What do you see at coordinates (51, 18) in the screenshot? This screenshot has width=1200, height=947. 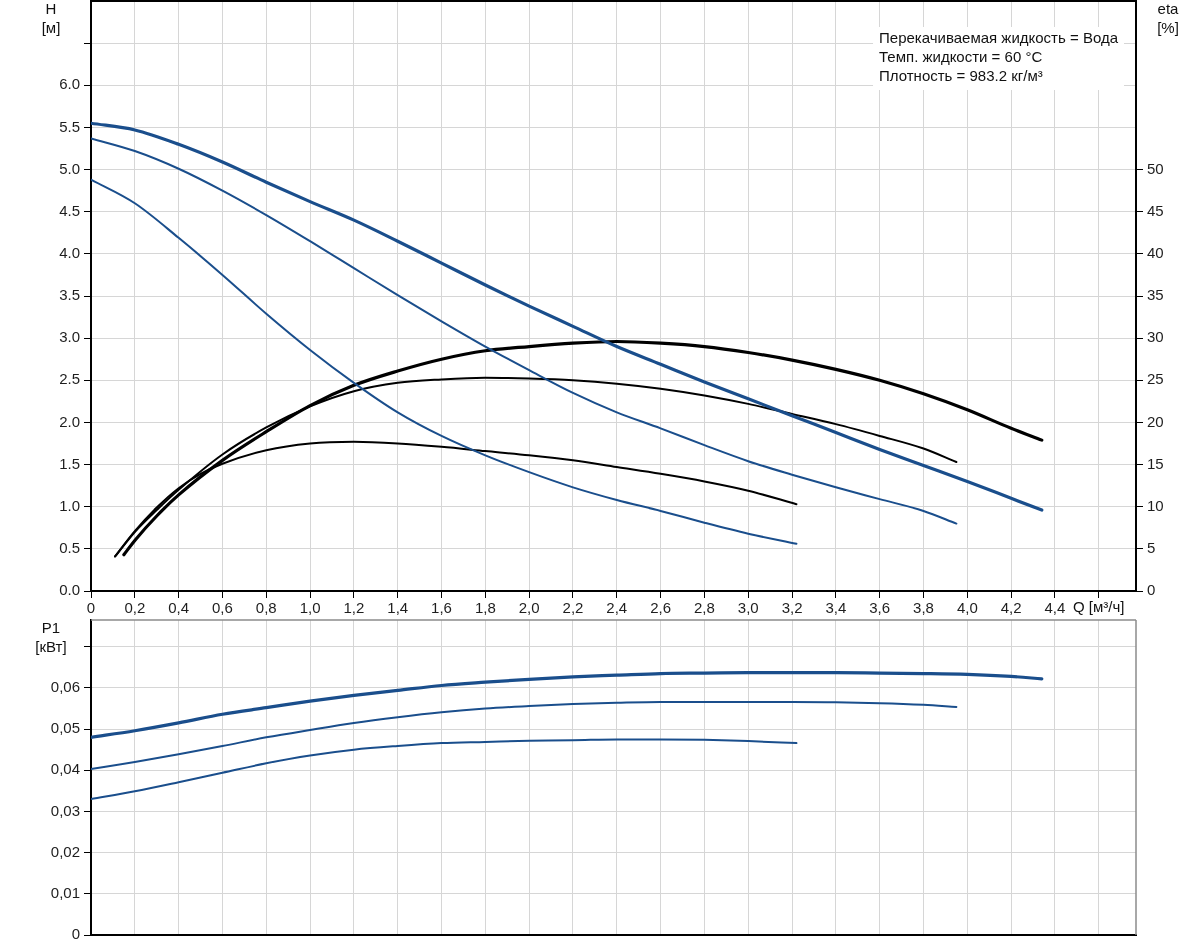 I see `y-axis-title: H [м]` at bounding box center [51, 18].